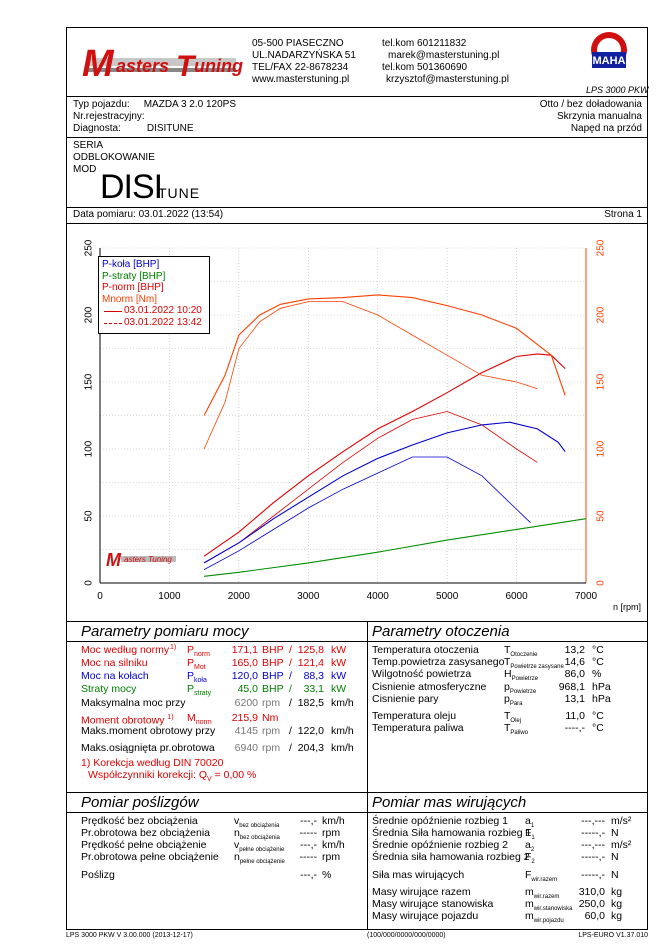 The width and height of the screenshot is (669, 946). I want to click on maxmoc-rpm: 6200, so click(246, 703).